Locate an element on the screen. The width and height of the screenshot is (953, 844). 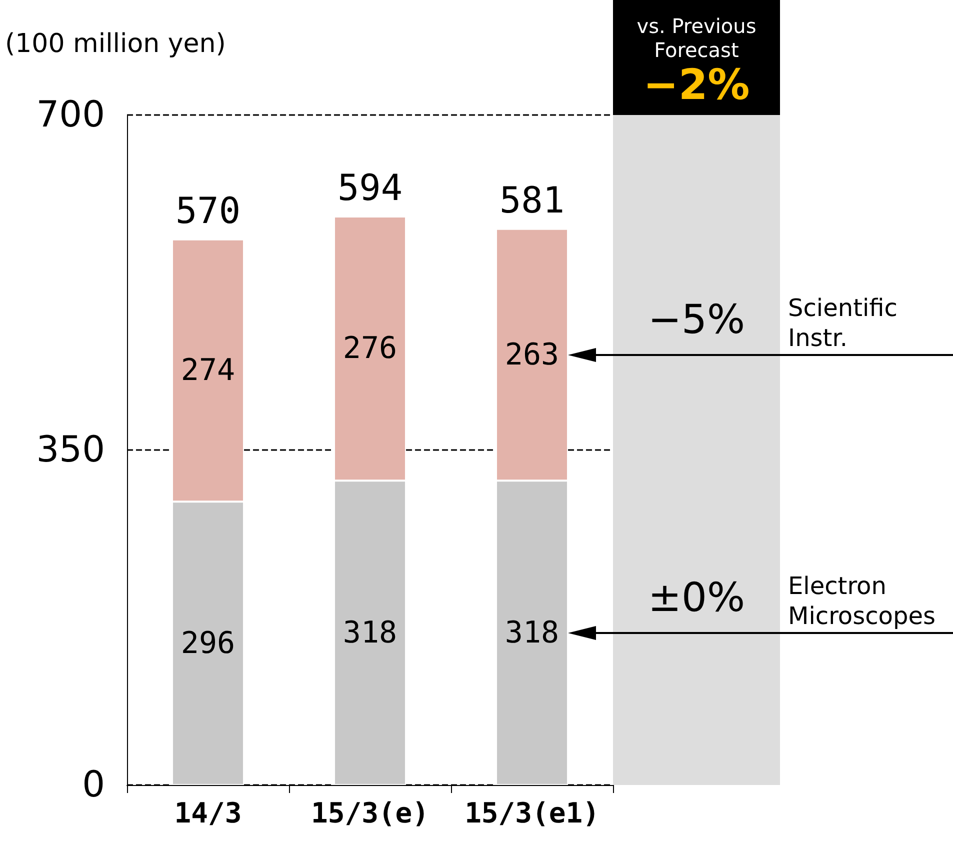
text: ±0% is located at coordinates (696, 597).